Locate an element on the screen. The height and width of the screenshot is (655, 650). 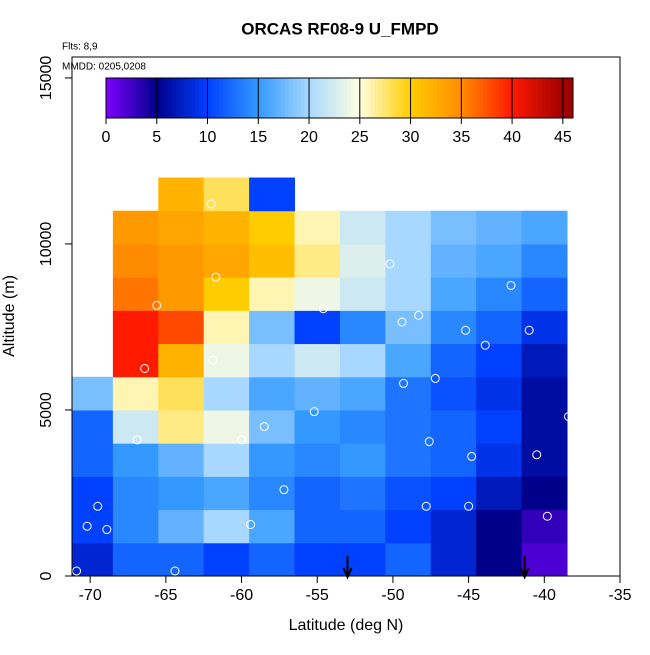
colorbar-tick-label: 5 is located at coordinates (156, 137).